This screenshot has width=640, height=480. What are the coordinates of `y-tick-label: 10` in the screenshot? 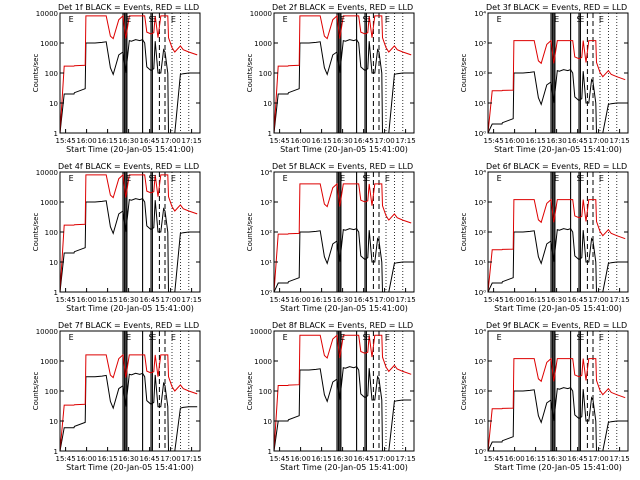 It's located at (53, 422).